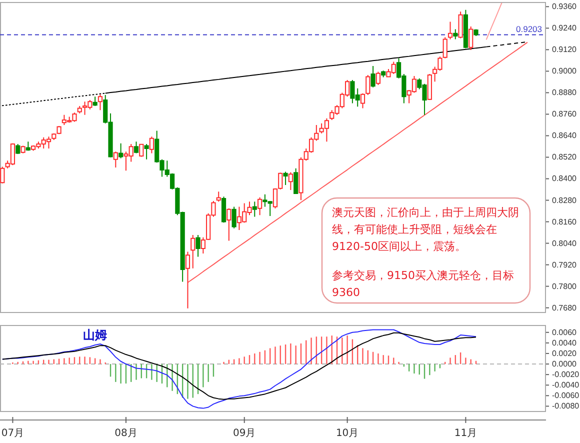 The image size is (580, 443). Describe the element at coordinates (244, 433) in the screenshot. I see `x-tick-label: 09月` at that location.